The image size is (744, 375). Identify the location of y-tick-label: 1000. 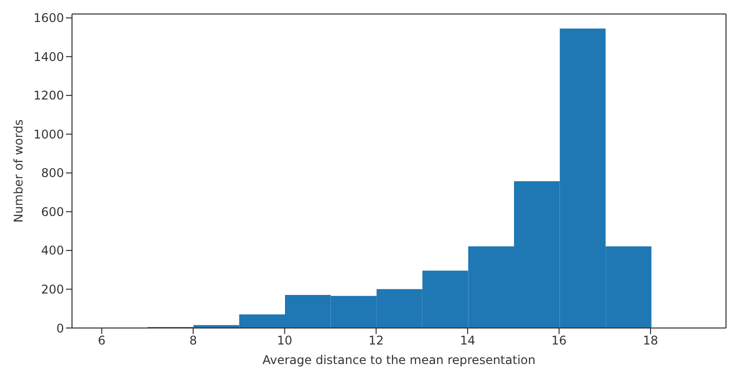
(48, 134).